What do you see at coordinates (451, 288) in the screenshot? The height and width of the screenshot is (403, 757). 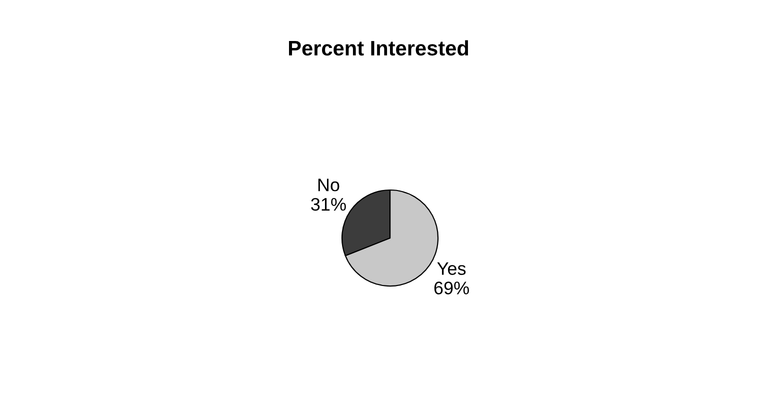 I see `data-label: 69%` at bounding box center [451, 288].